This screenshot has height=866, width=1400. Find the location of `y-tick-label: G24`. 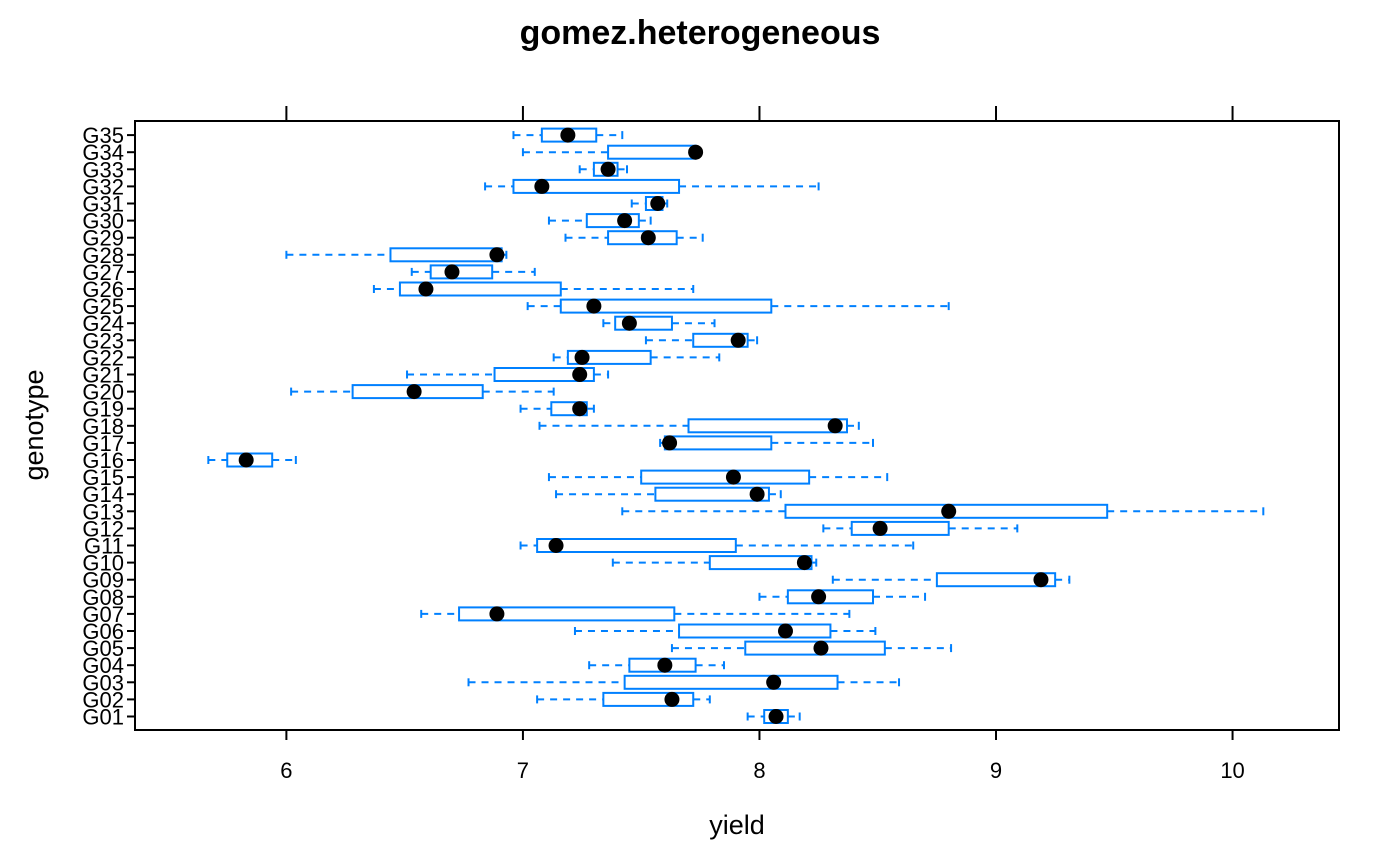

y-tick-label: G24 is located at coordinates (103, 323).